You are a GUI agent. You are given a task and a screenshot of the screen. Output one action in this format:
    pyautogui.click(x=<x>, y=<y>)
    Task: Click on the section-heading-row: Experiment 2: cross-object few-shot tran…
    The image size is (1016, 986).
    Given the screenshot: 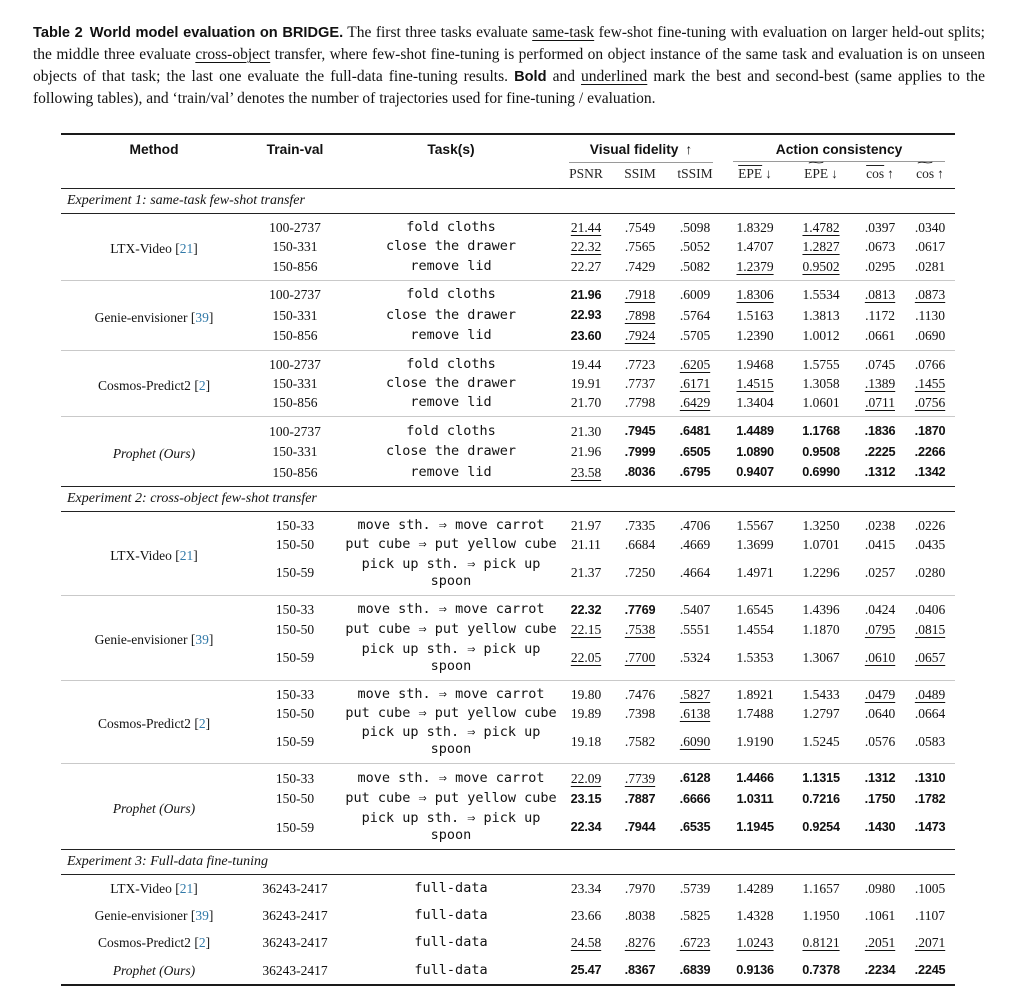 What is the action you would take?
    pyautogui.click(x=508, y=499)
    